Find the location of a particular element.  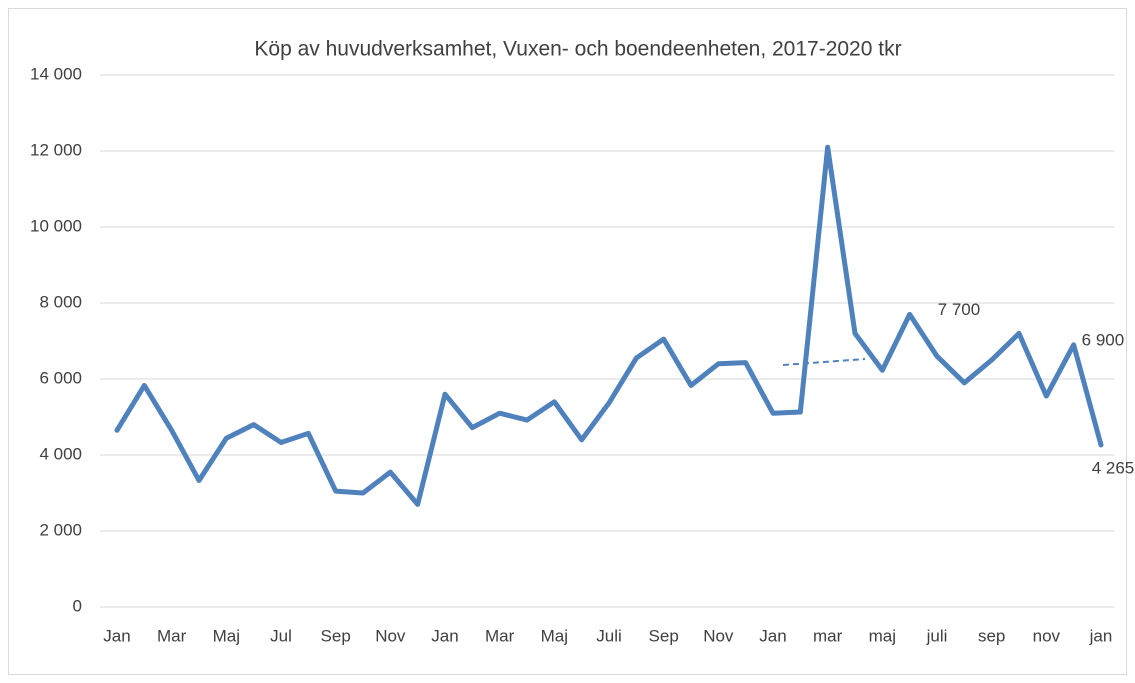

y-tick-label: 8 000 is located at coordinates (60, 301).